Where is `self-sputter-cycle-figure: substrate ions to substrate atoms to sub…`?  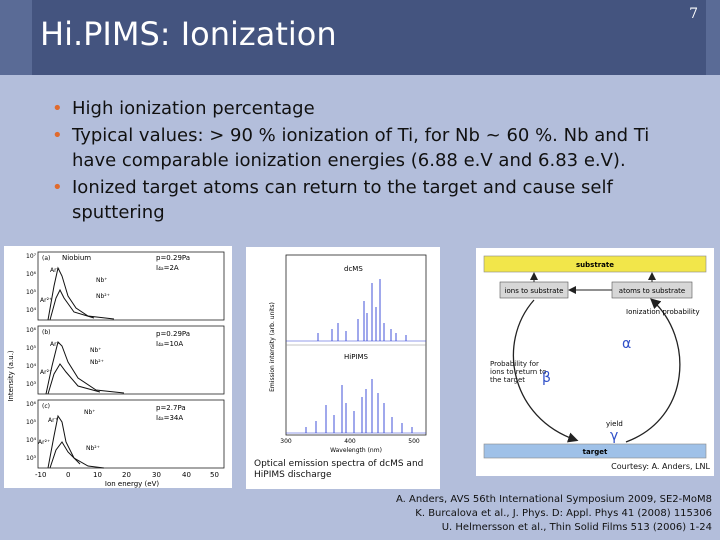
self-sputter-cycle-figure: substrate ions to substrate atoms to sub… is located at coordinates (595, 362).